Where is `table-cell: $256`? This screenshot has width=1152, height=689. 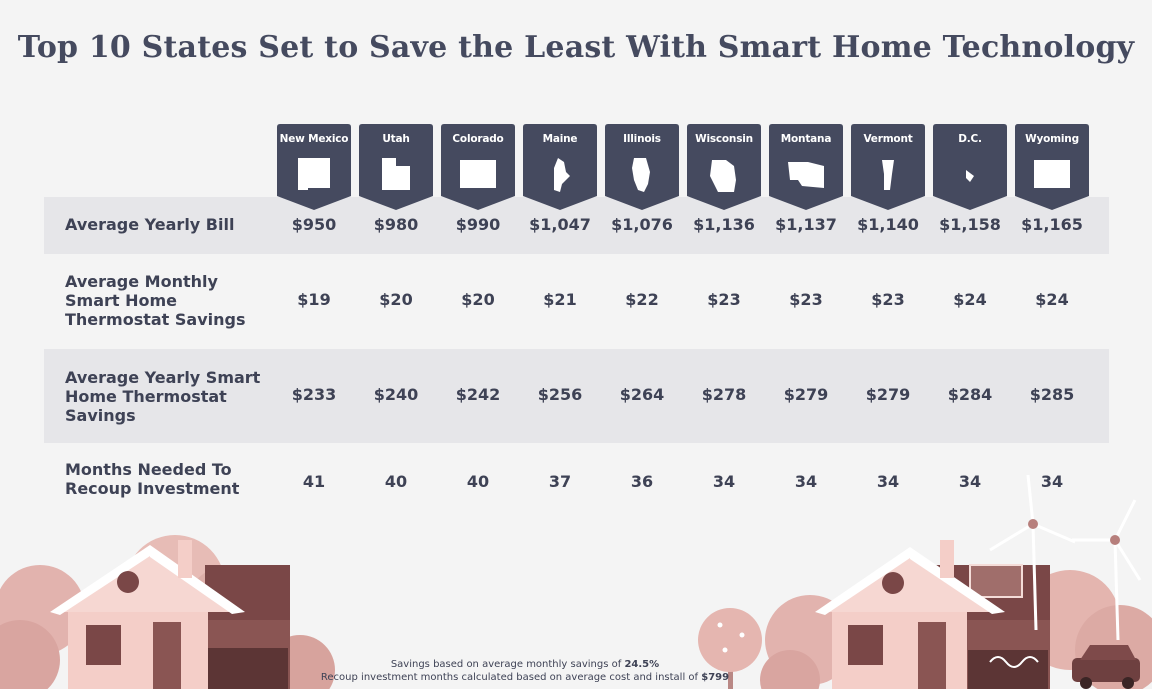 table-cell: $256 is located at coordinates (560, 394).